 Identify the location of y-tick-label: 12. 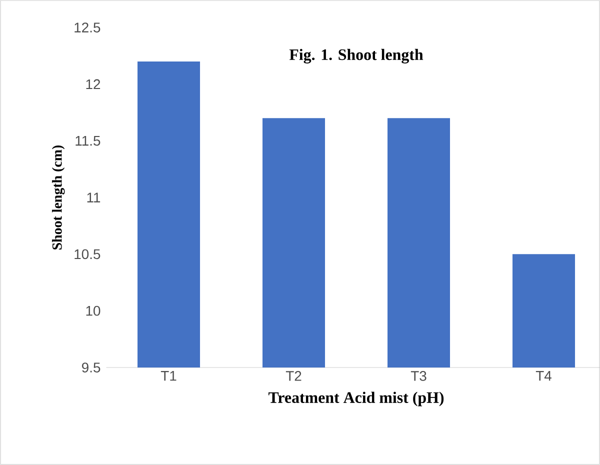
(93, 84).